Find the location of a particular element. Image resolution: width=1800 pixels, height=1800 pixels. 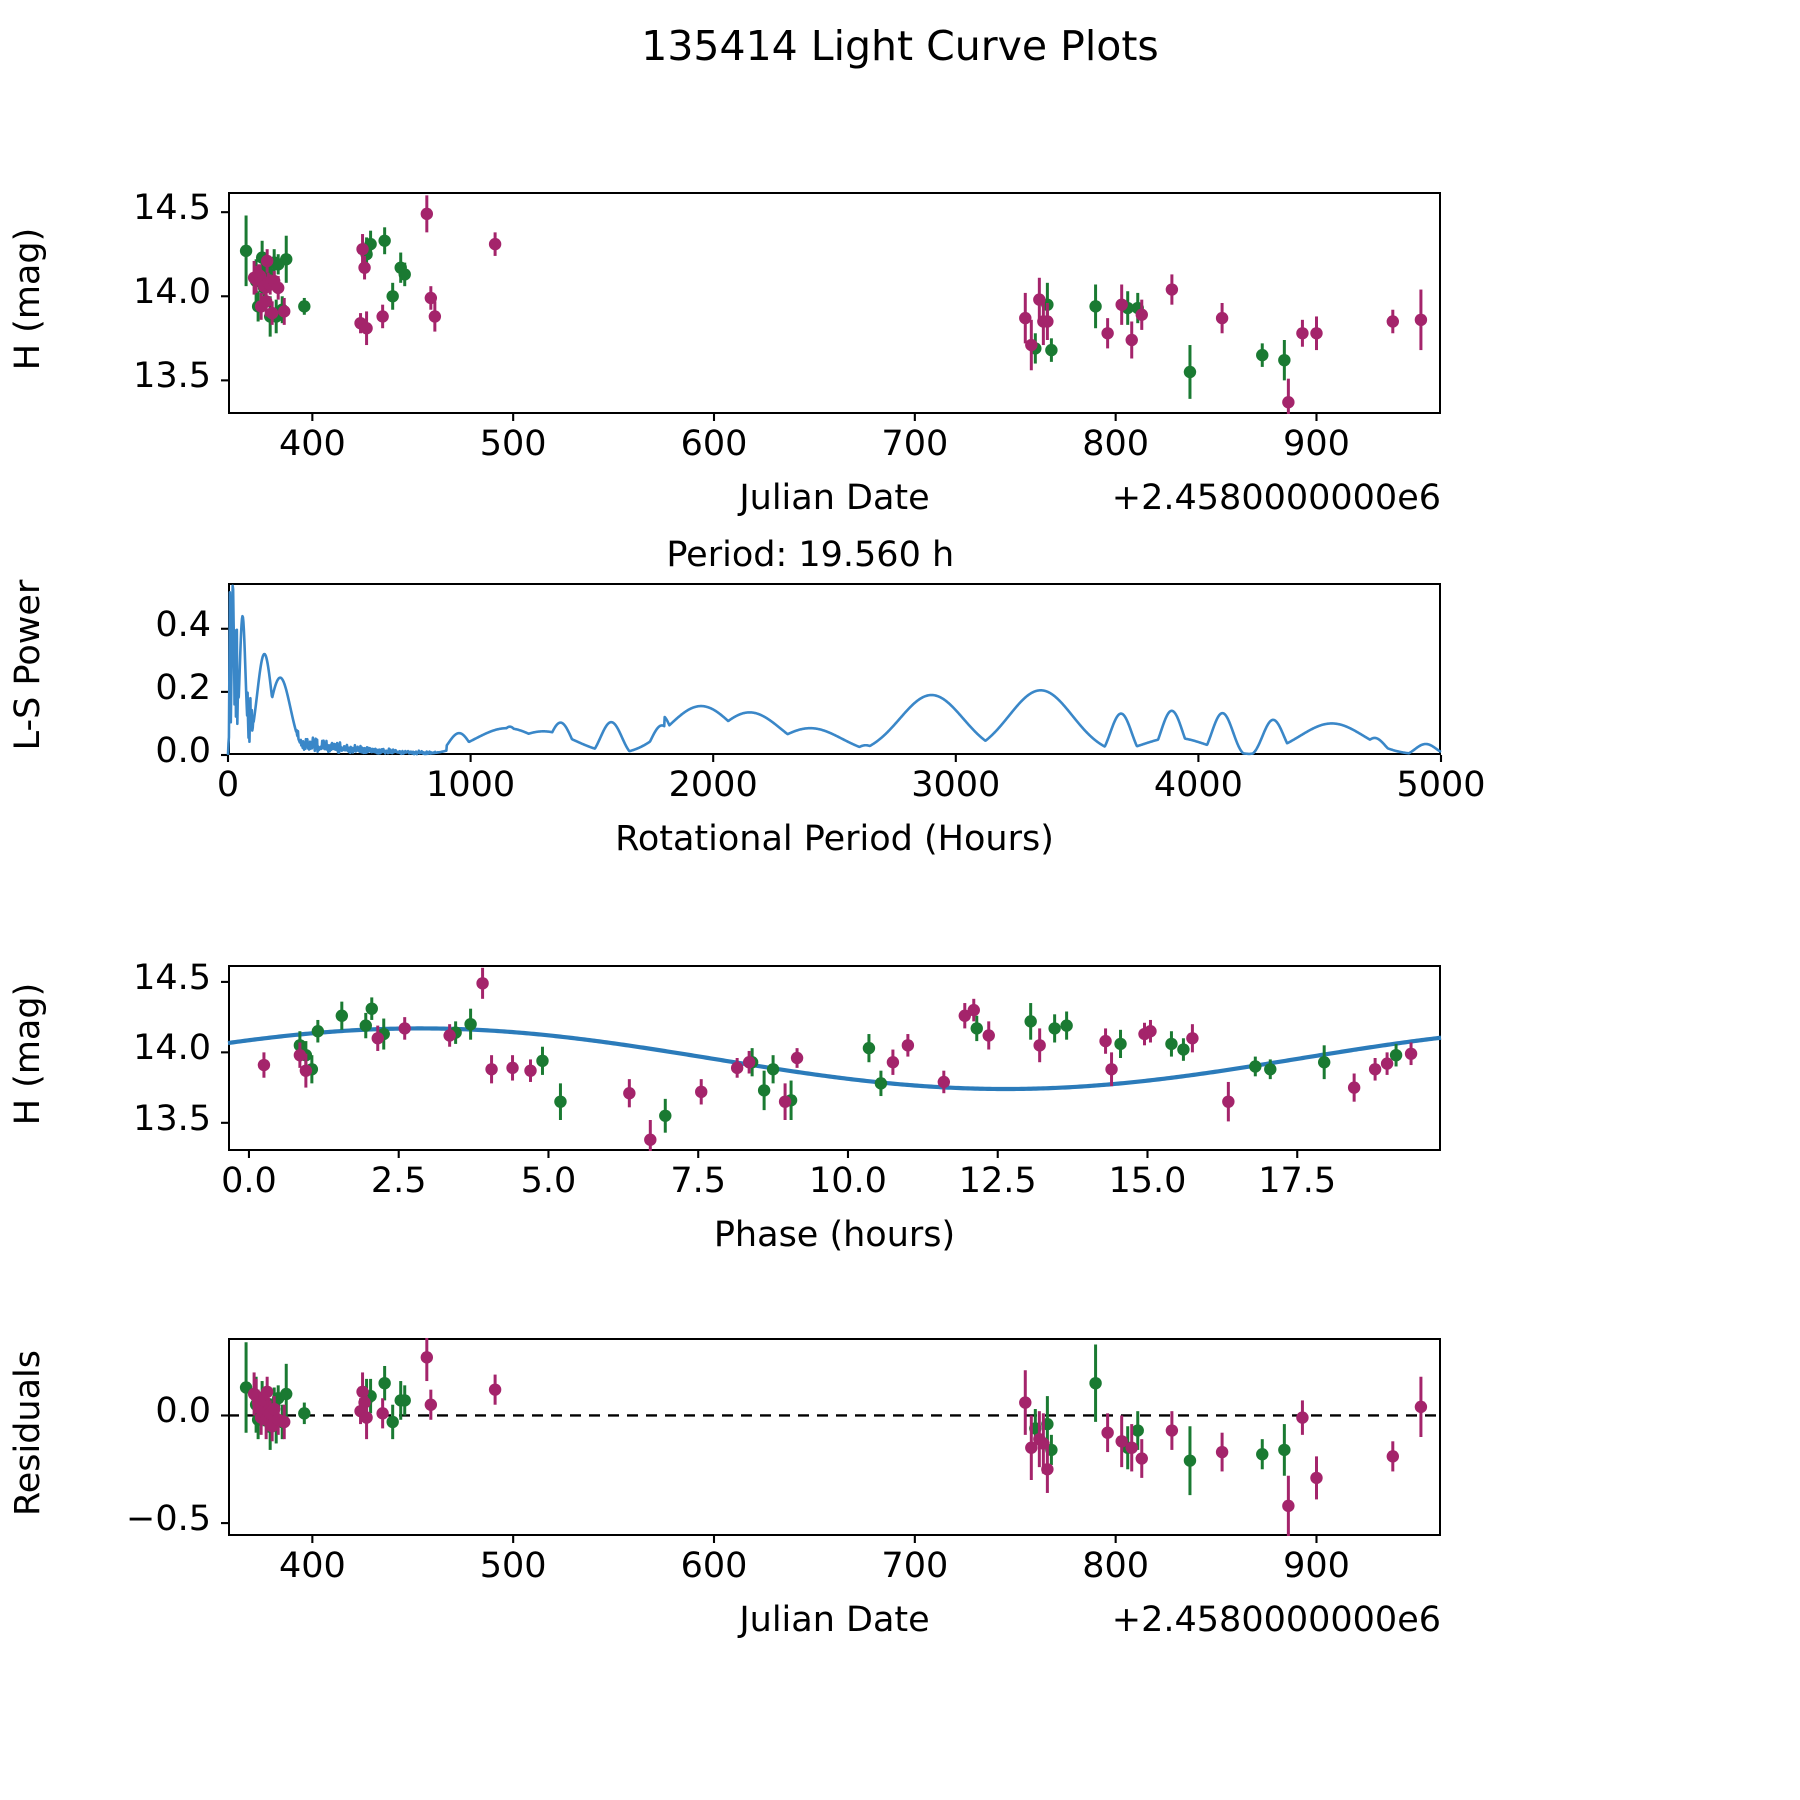

axis-label-x-lightcurve: Julian Date is located at coordinates (834, 498).